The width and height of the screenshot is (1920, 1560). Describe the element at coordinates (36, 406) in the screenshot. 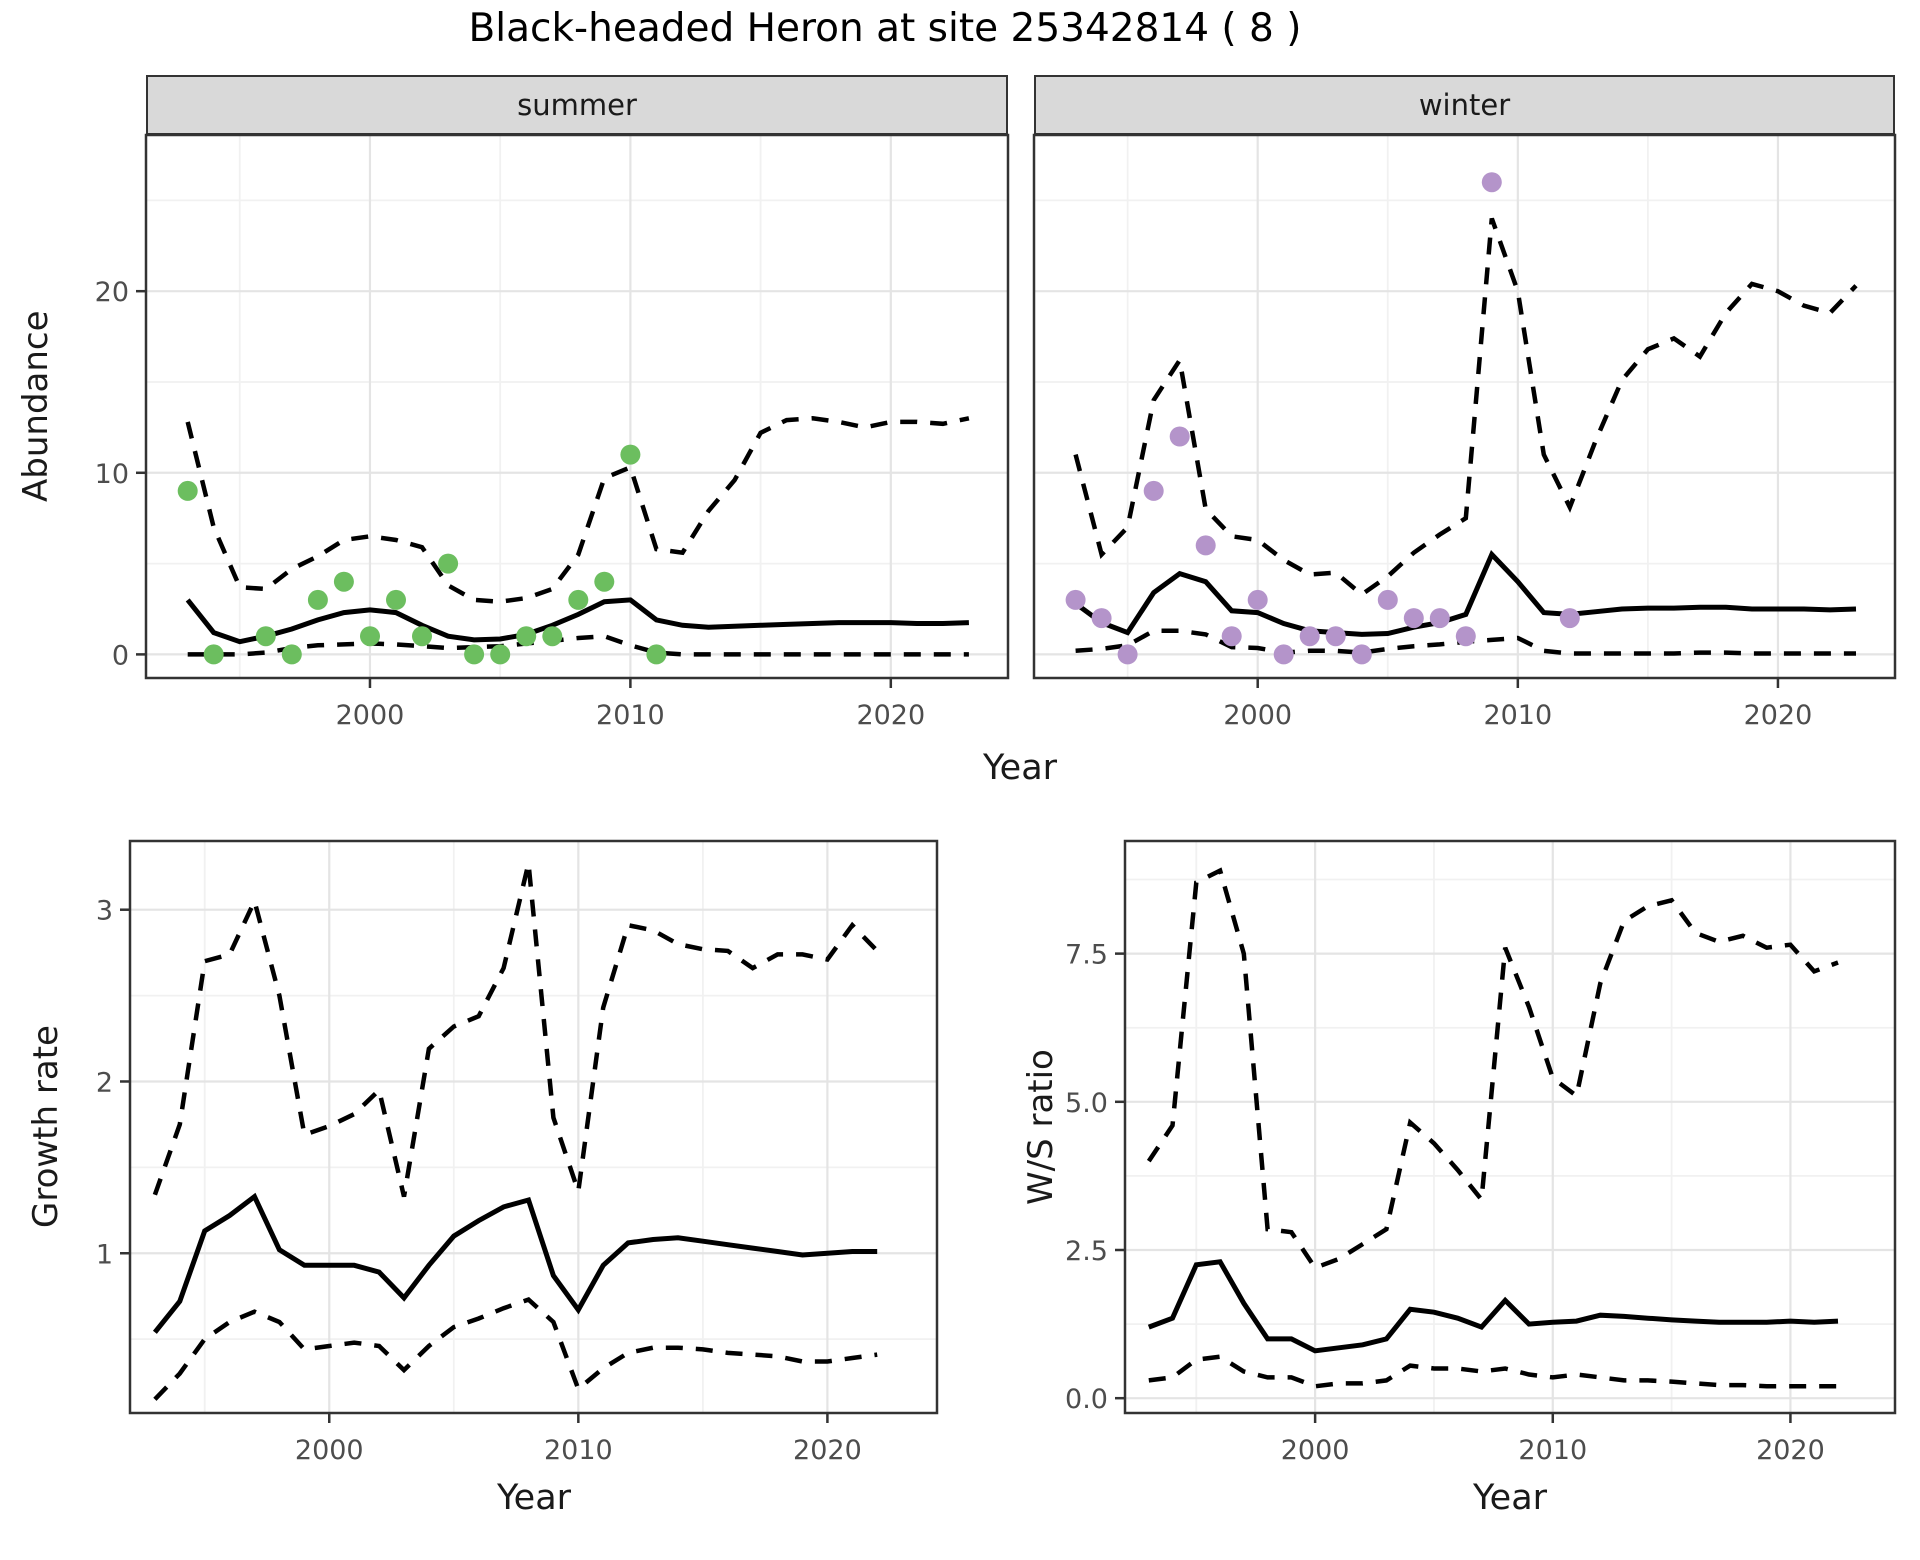

I see `abundance-axis-title: Abundance` at that location.